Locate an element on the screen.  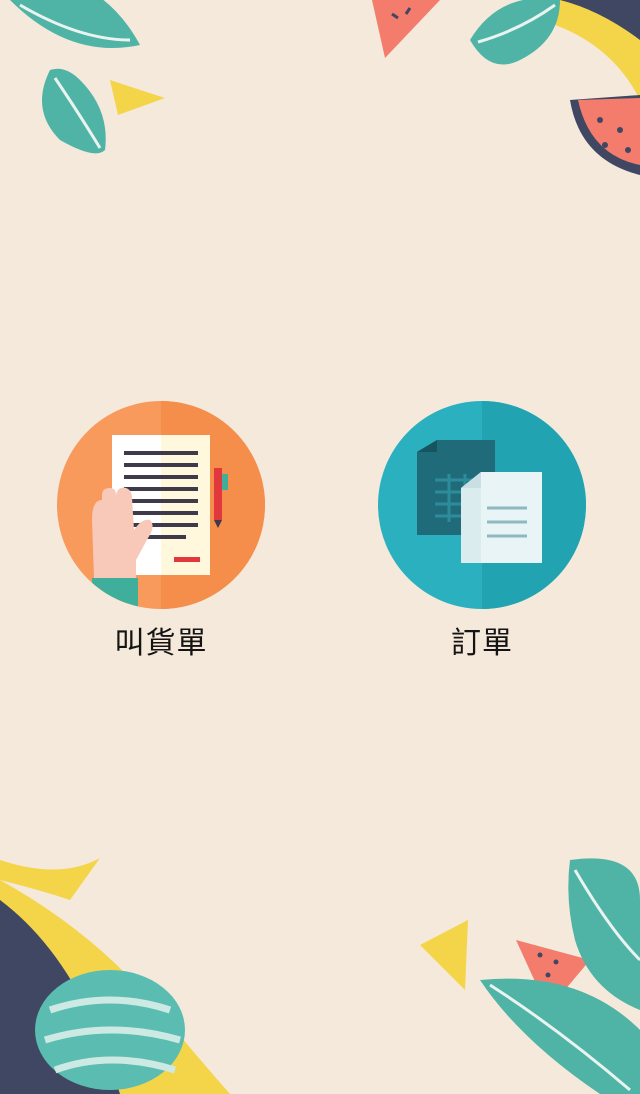
leaf-decoration-bottom-left is located at coordinates (115, 976).